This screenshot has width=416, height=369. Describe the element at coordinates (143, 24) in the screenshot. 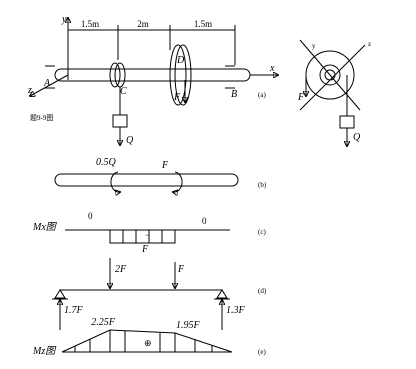

I see `label: 2m` at that location.